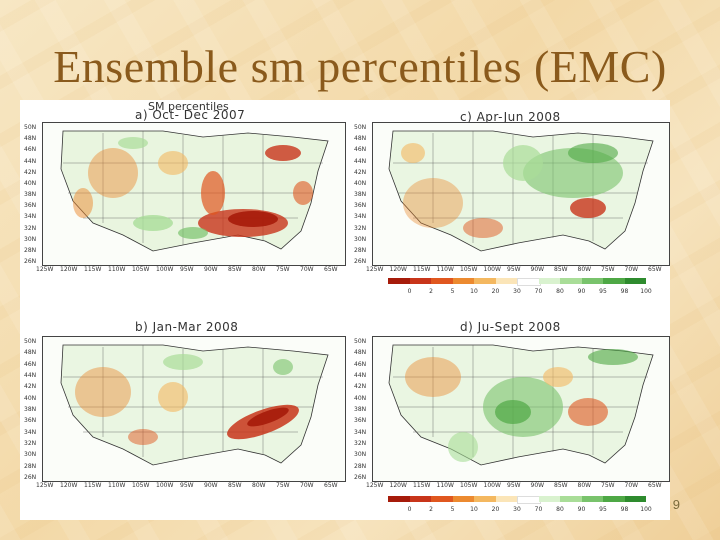 The height and width of the screenshot is (540, 720). Describe the element at coordinates (235, 485) in the screenshot. I see `lon-tick-label: 85W` at that location.